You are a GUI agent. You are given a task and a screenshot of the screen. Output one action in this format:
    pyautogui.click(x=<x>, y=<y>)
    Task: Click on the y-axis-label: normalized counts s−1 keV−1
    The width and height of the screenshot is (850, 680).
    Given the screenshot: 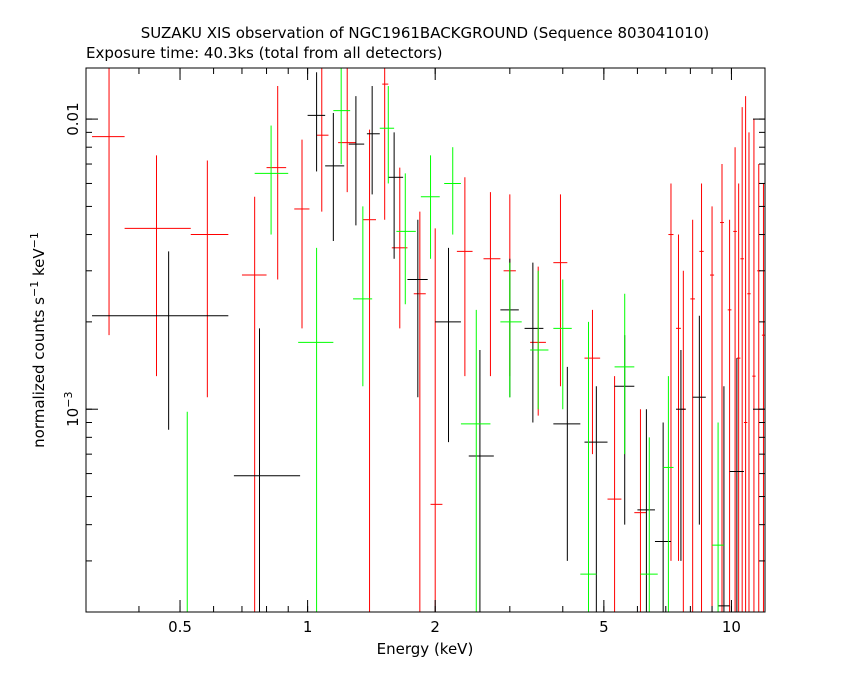 What is the action you would take?
    pyautogui.click(x=38, y=340)
    